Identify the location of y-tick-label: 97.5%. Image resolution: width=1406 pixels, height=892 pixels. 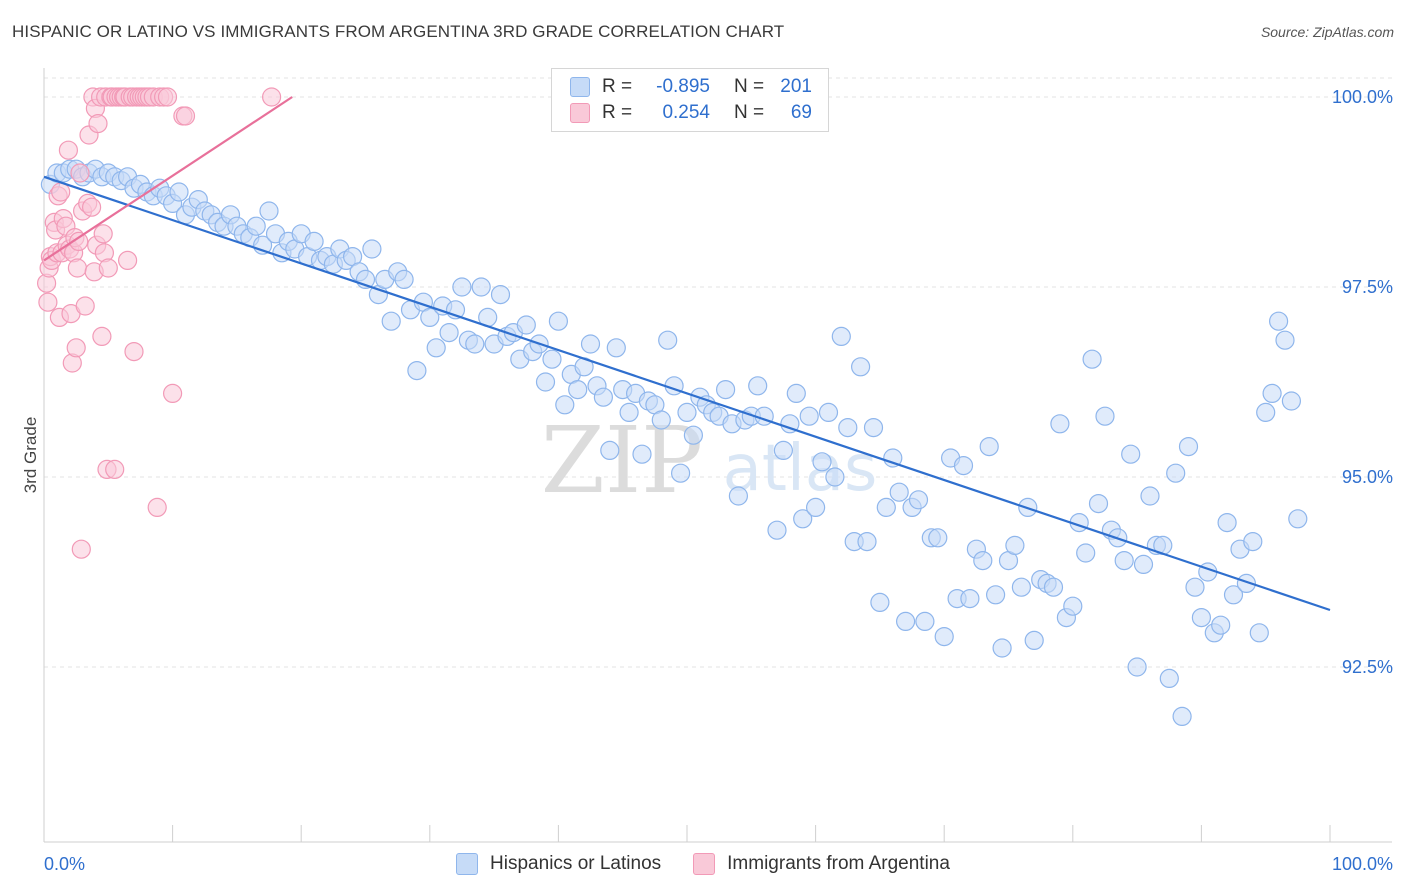
(1367, 287).